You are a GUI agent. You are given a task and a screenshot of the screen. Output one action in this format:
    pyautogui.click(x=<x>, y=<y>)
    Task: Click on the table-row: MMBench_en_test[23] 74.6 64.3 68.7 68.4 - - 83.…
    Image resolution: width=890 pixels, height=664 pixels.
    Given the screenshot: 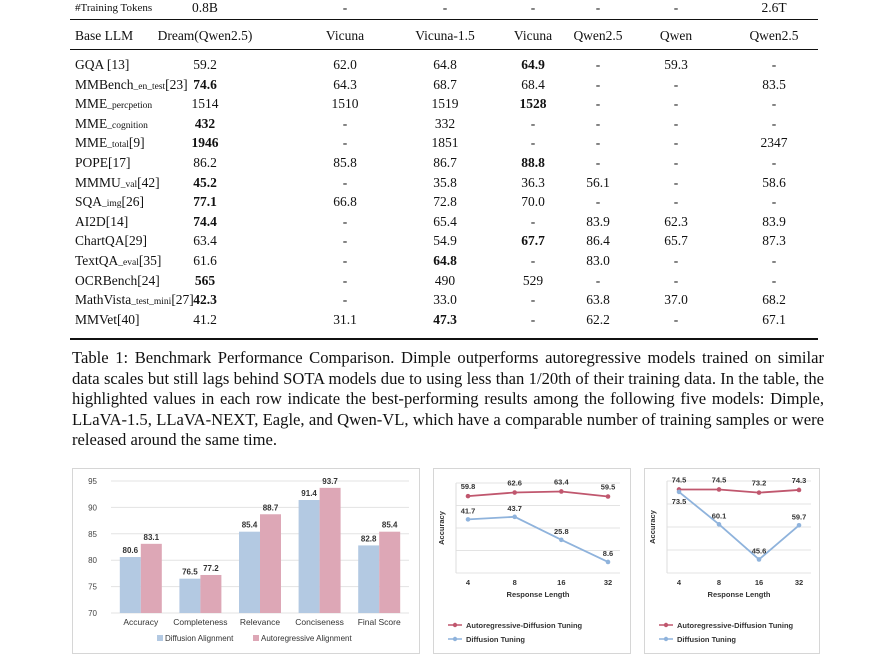 What is the action you would take?
    pyautogui.click(x=444, y=85)
    